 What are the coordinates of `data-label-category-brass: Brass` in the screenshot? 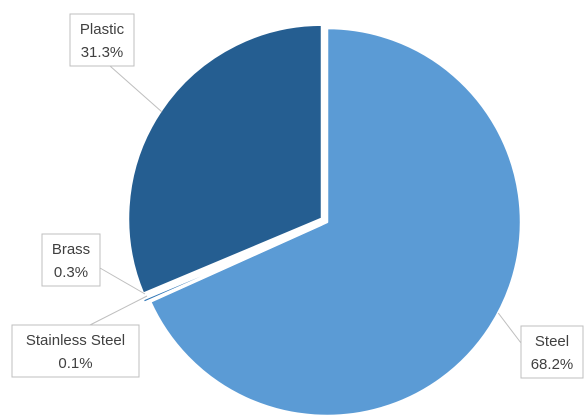 It's located at (71, 249).